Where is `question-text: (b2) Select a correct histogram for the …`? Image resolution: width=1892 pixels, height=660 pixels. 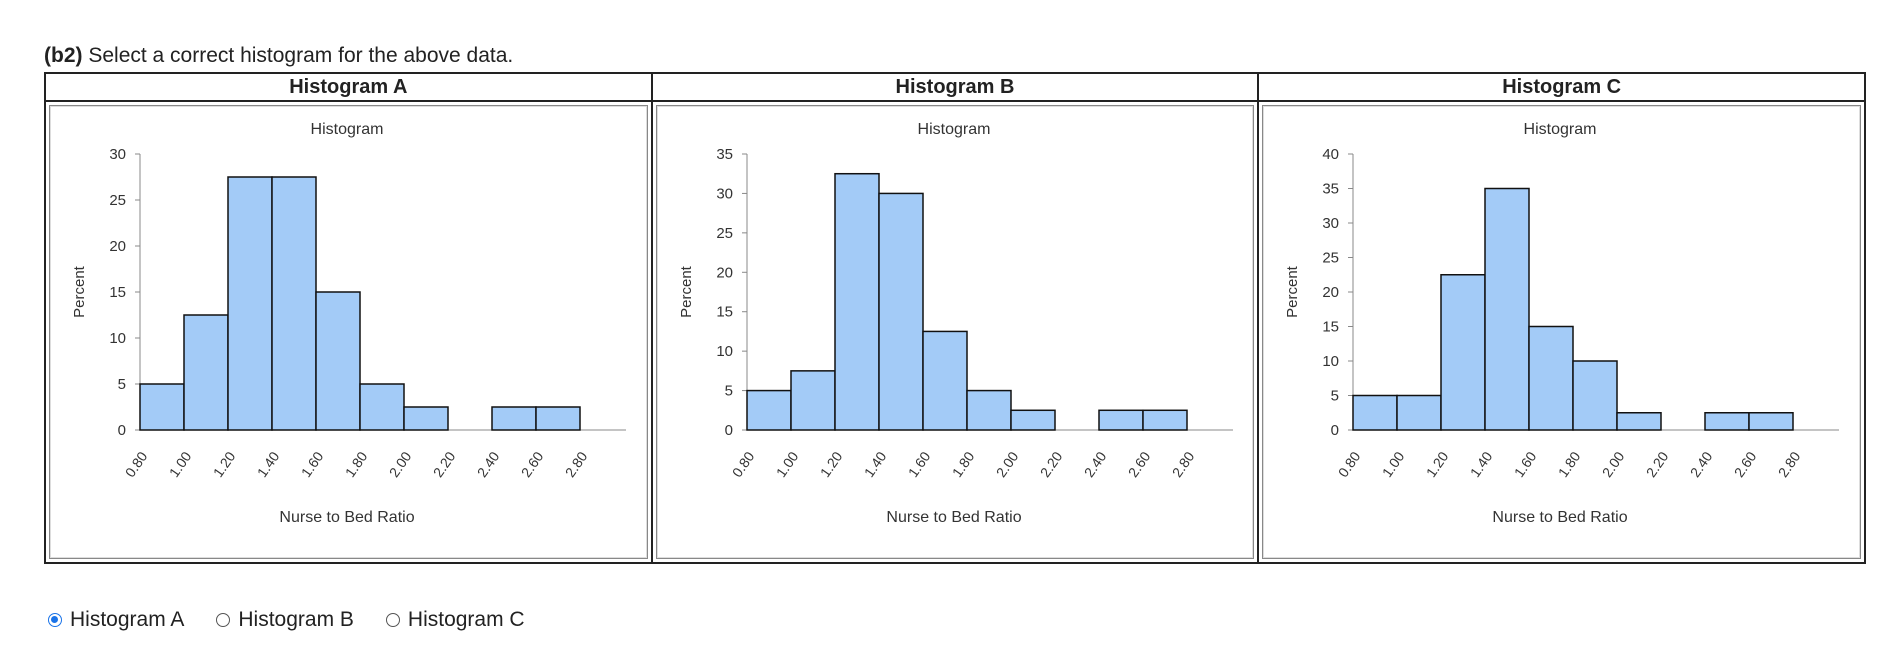 question-text: (b2) Select a correct histogram for the … is located at coordinates (278, 56).